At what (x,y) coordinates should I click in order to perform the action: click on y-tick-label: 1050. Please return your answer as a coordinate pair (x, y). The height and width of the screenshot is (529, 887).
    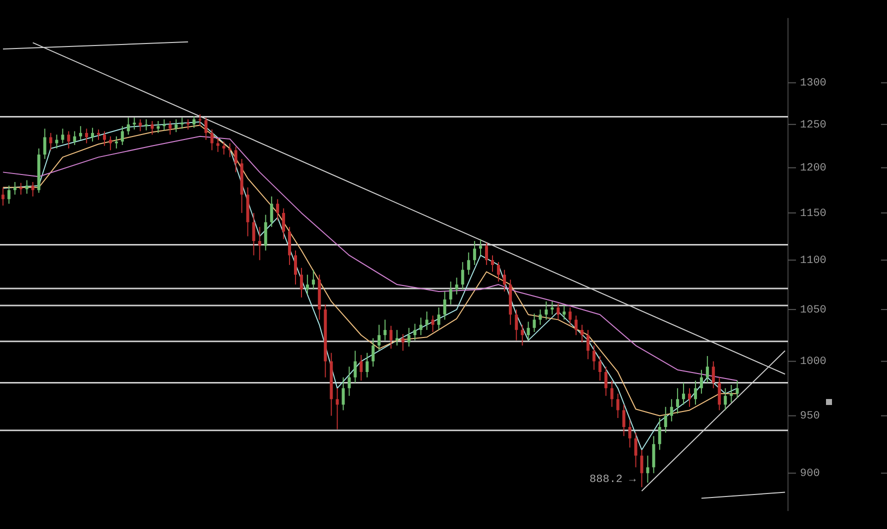
    Looking at the image, I should click on (813, 310).